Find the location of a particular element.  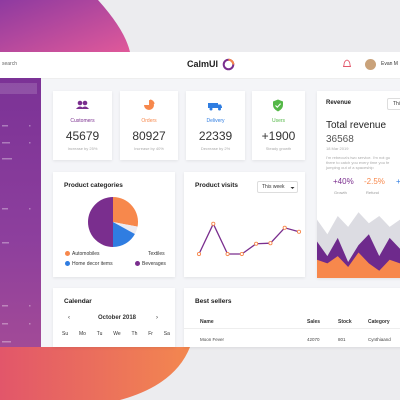

column-header: Name is located at coordinates (207, 322).